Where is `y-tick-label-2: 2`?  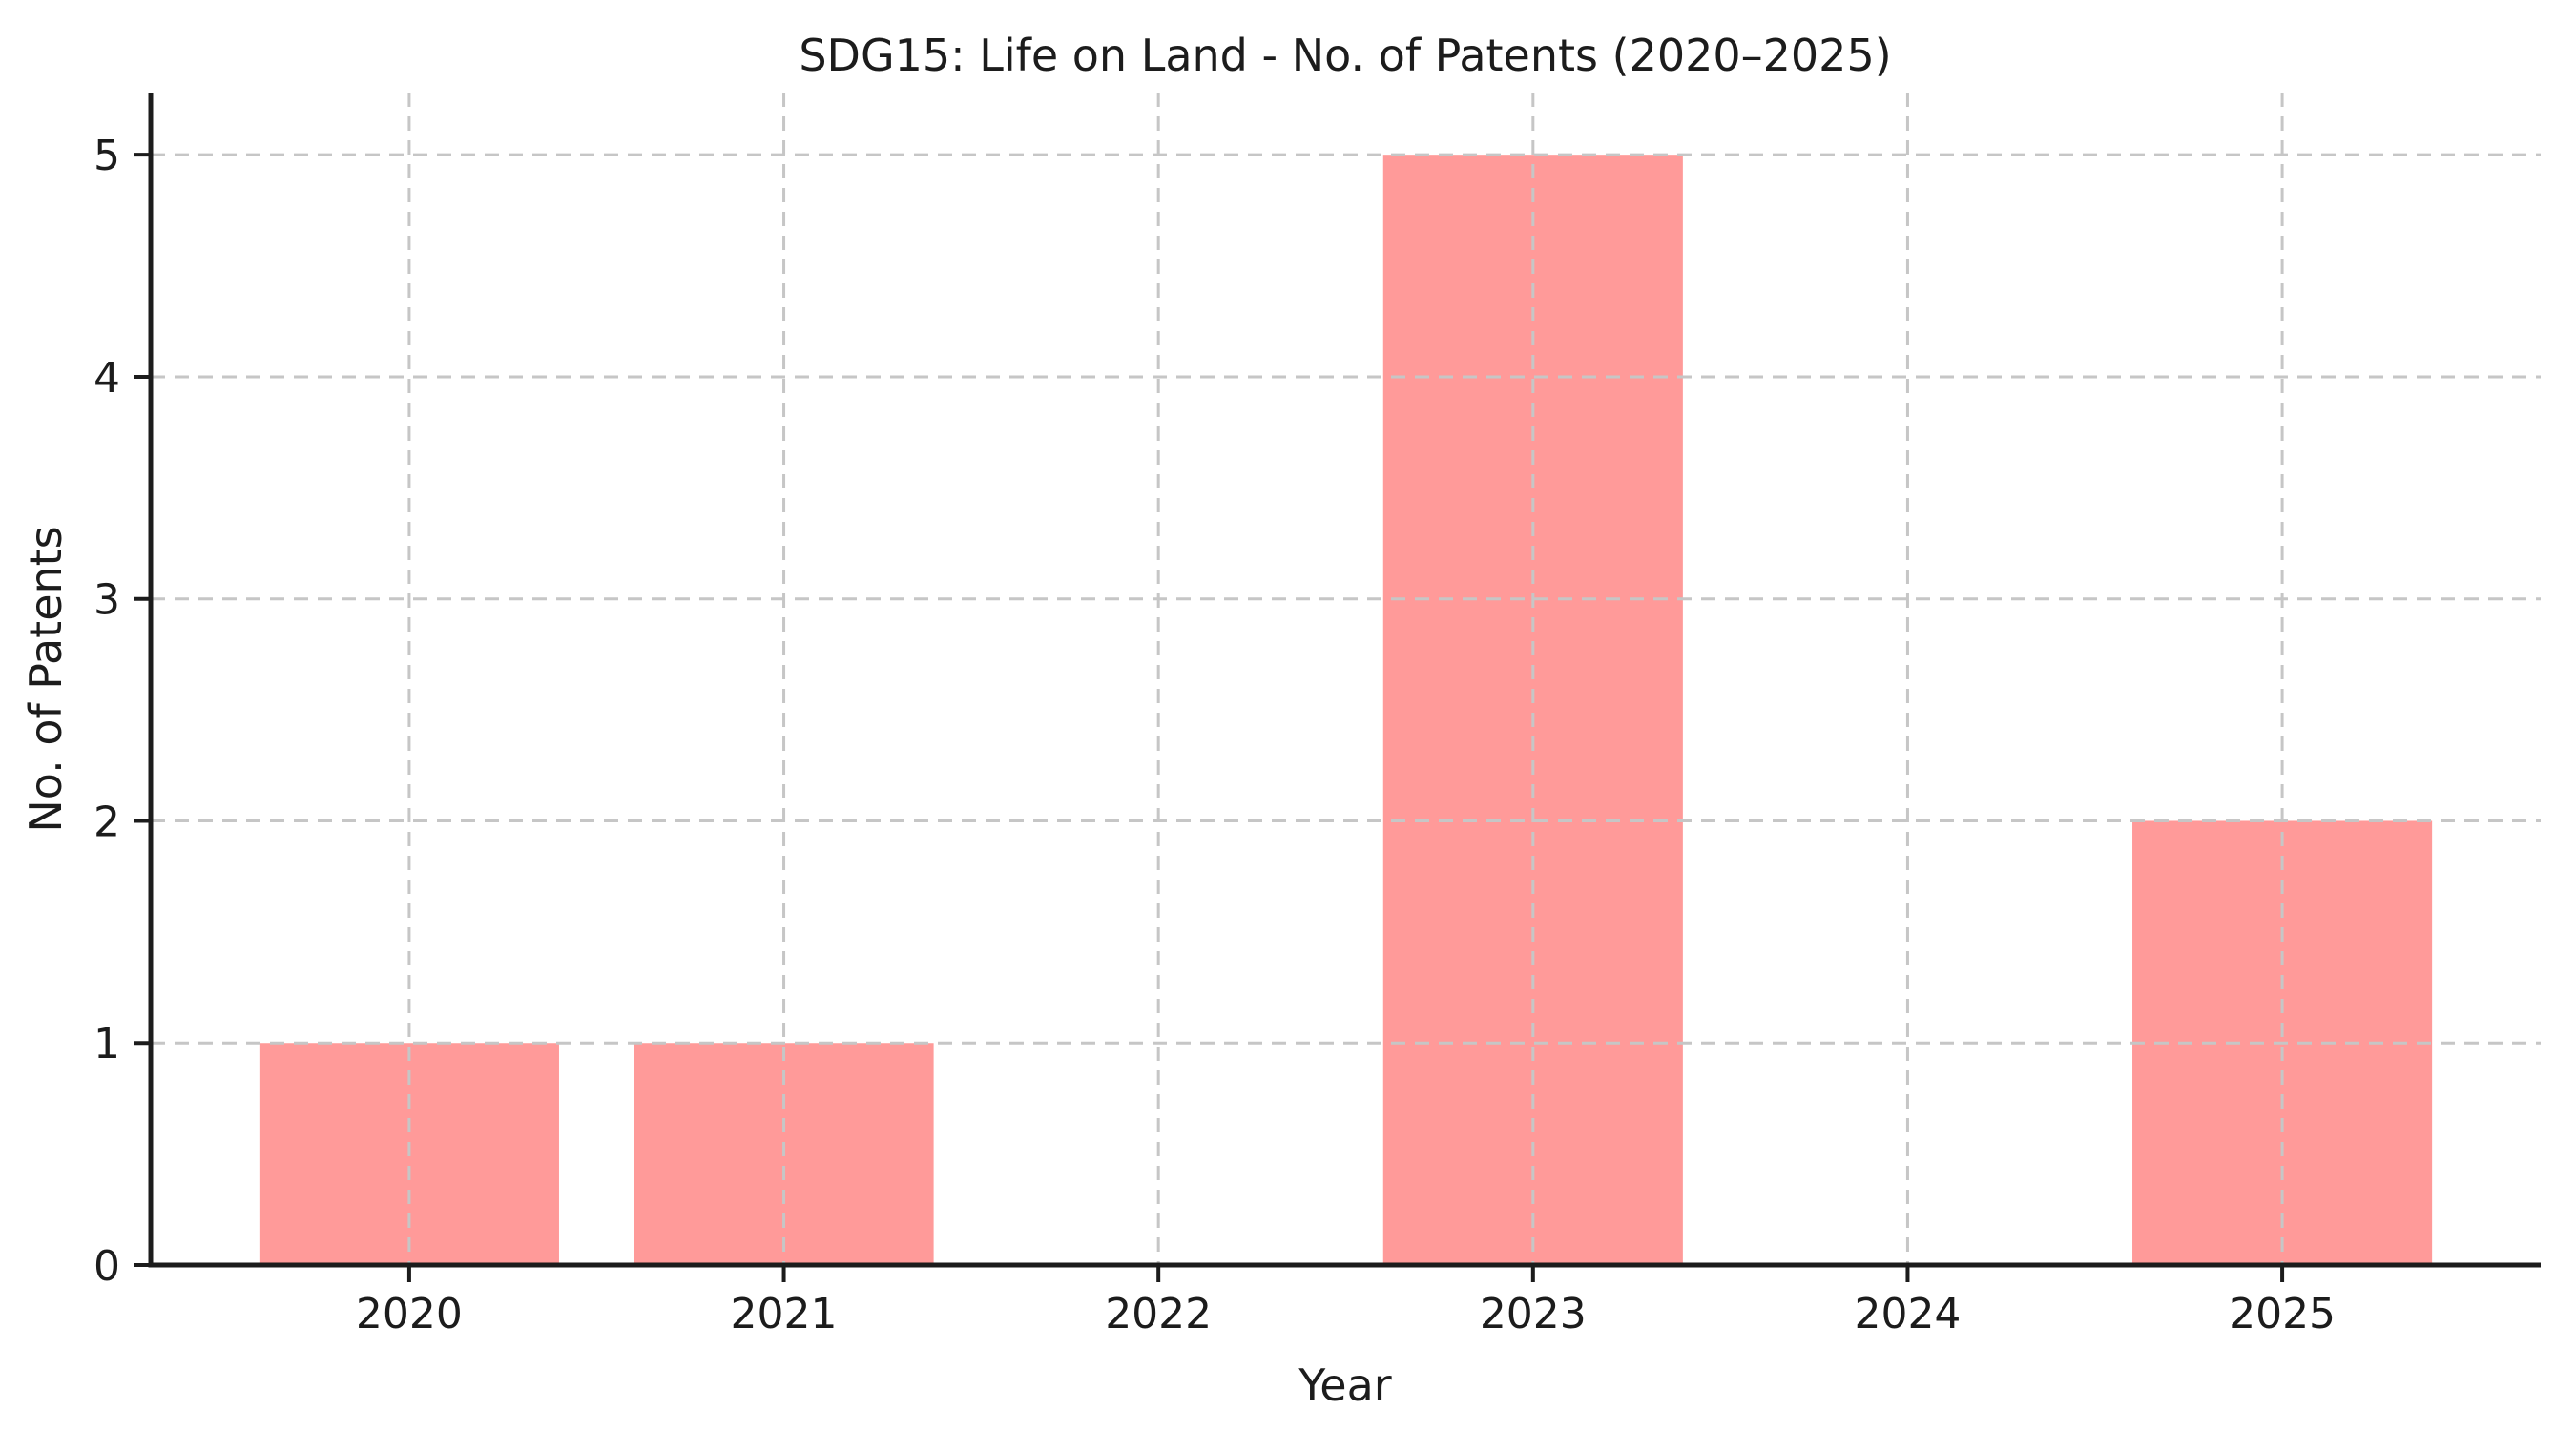 y-tick-label-2: 2 is located at coordinates (106, 822).